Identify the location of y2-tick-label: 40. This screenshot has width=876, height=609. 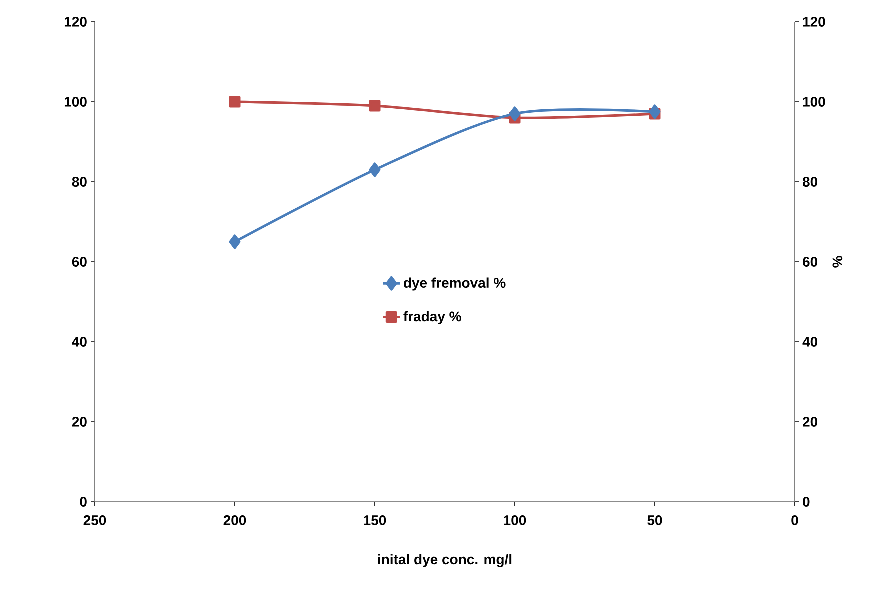
(810, 342).